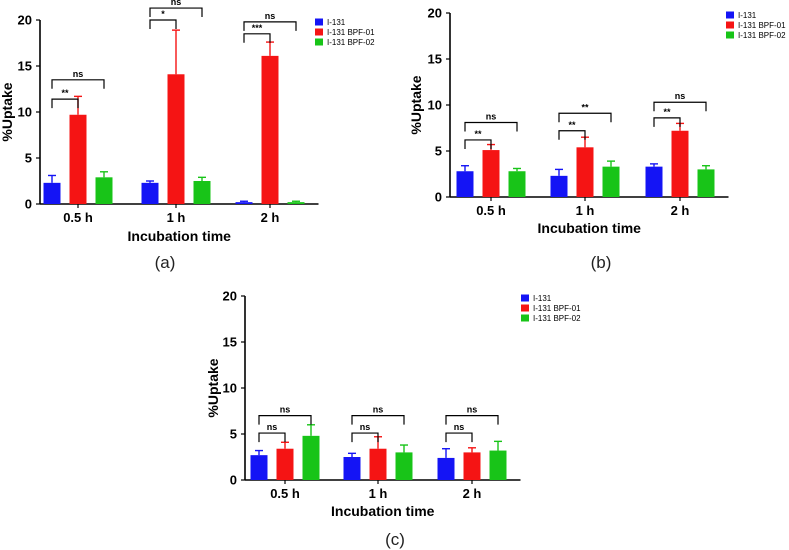 This screenshot has width=789, height=550. Describe the element at coordinates (163, 14) in the screenshot. I see `significance-label: *` at that location.